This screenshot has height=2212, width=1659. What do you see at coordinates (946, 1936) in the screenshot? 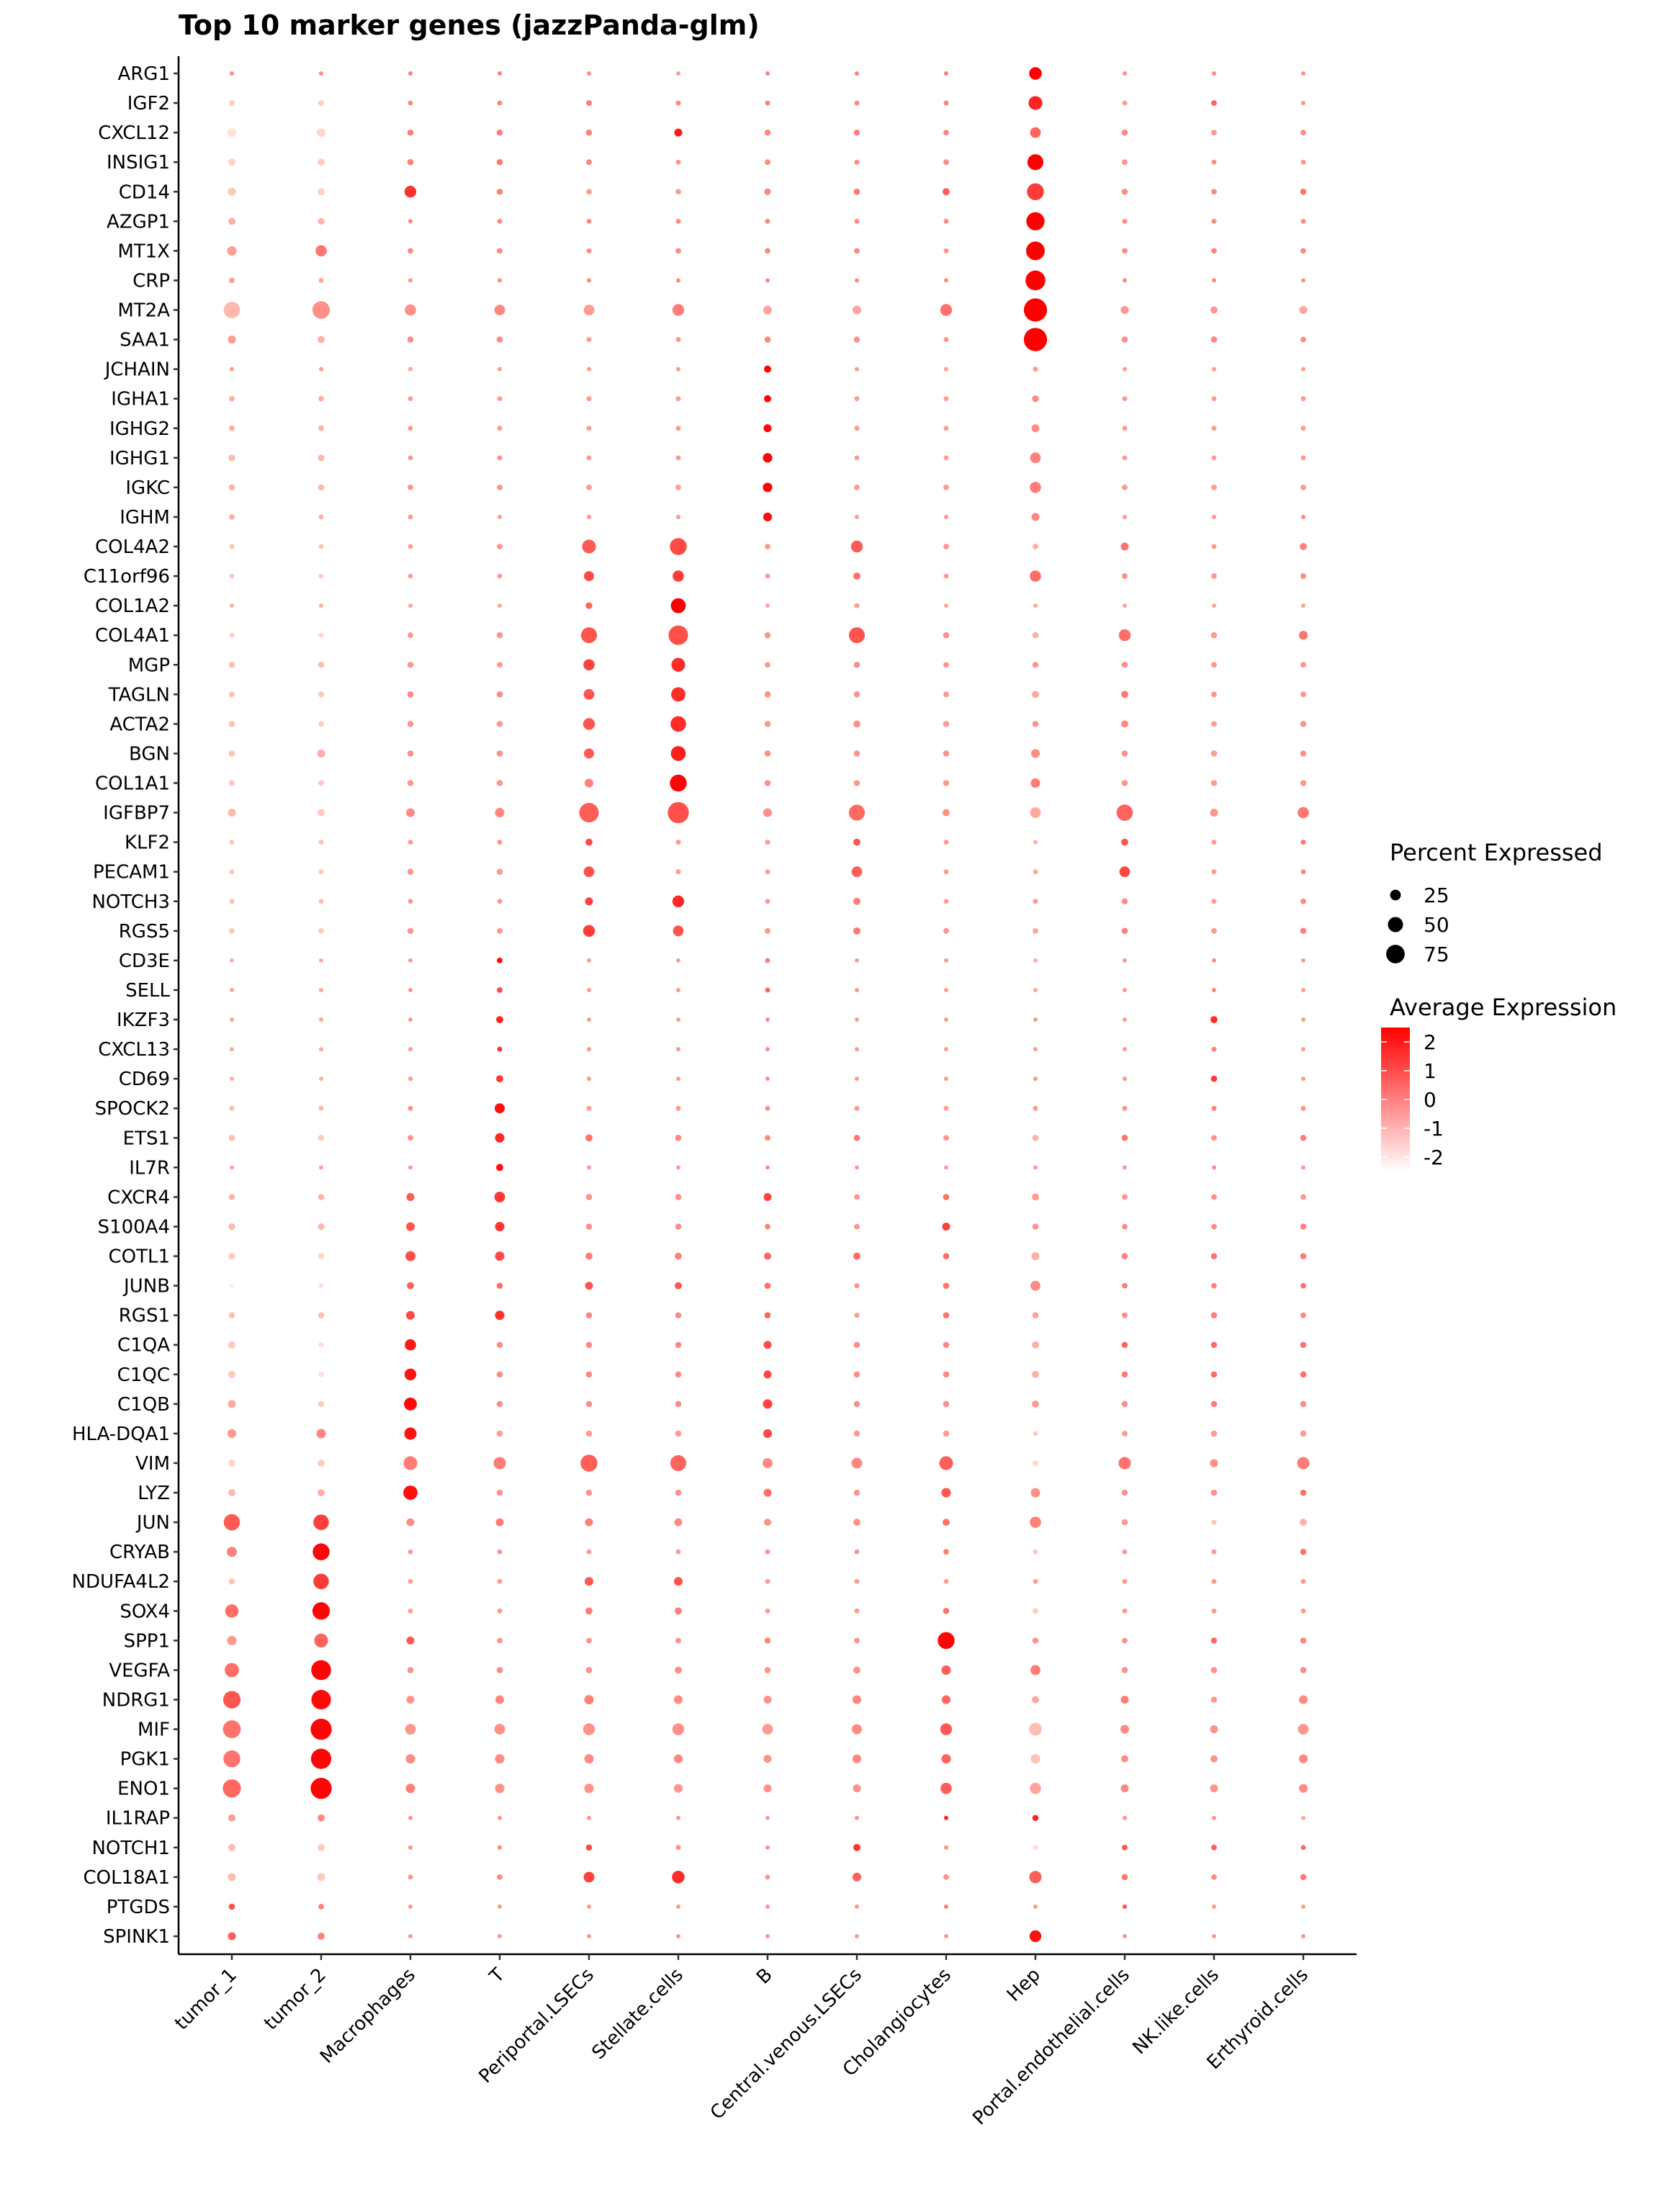
I see `dot-SPINK1-Cholangiocytes` at bounding box center [946, 1936].